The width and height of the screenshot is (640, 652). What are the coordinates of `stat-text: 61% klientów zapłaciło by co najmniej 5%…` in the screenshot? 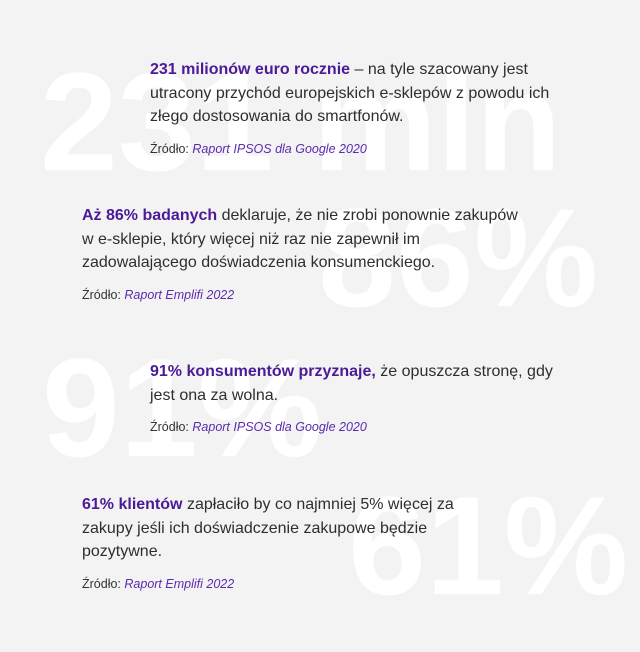 It's located at (277, 528).